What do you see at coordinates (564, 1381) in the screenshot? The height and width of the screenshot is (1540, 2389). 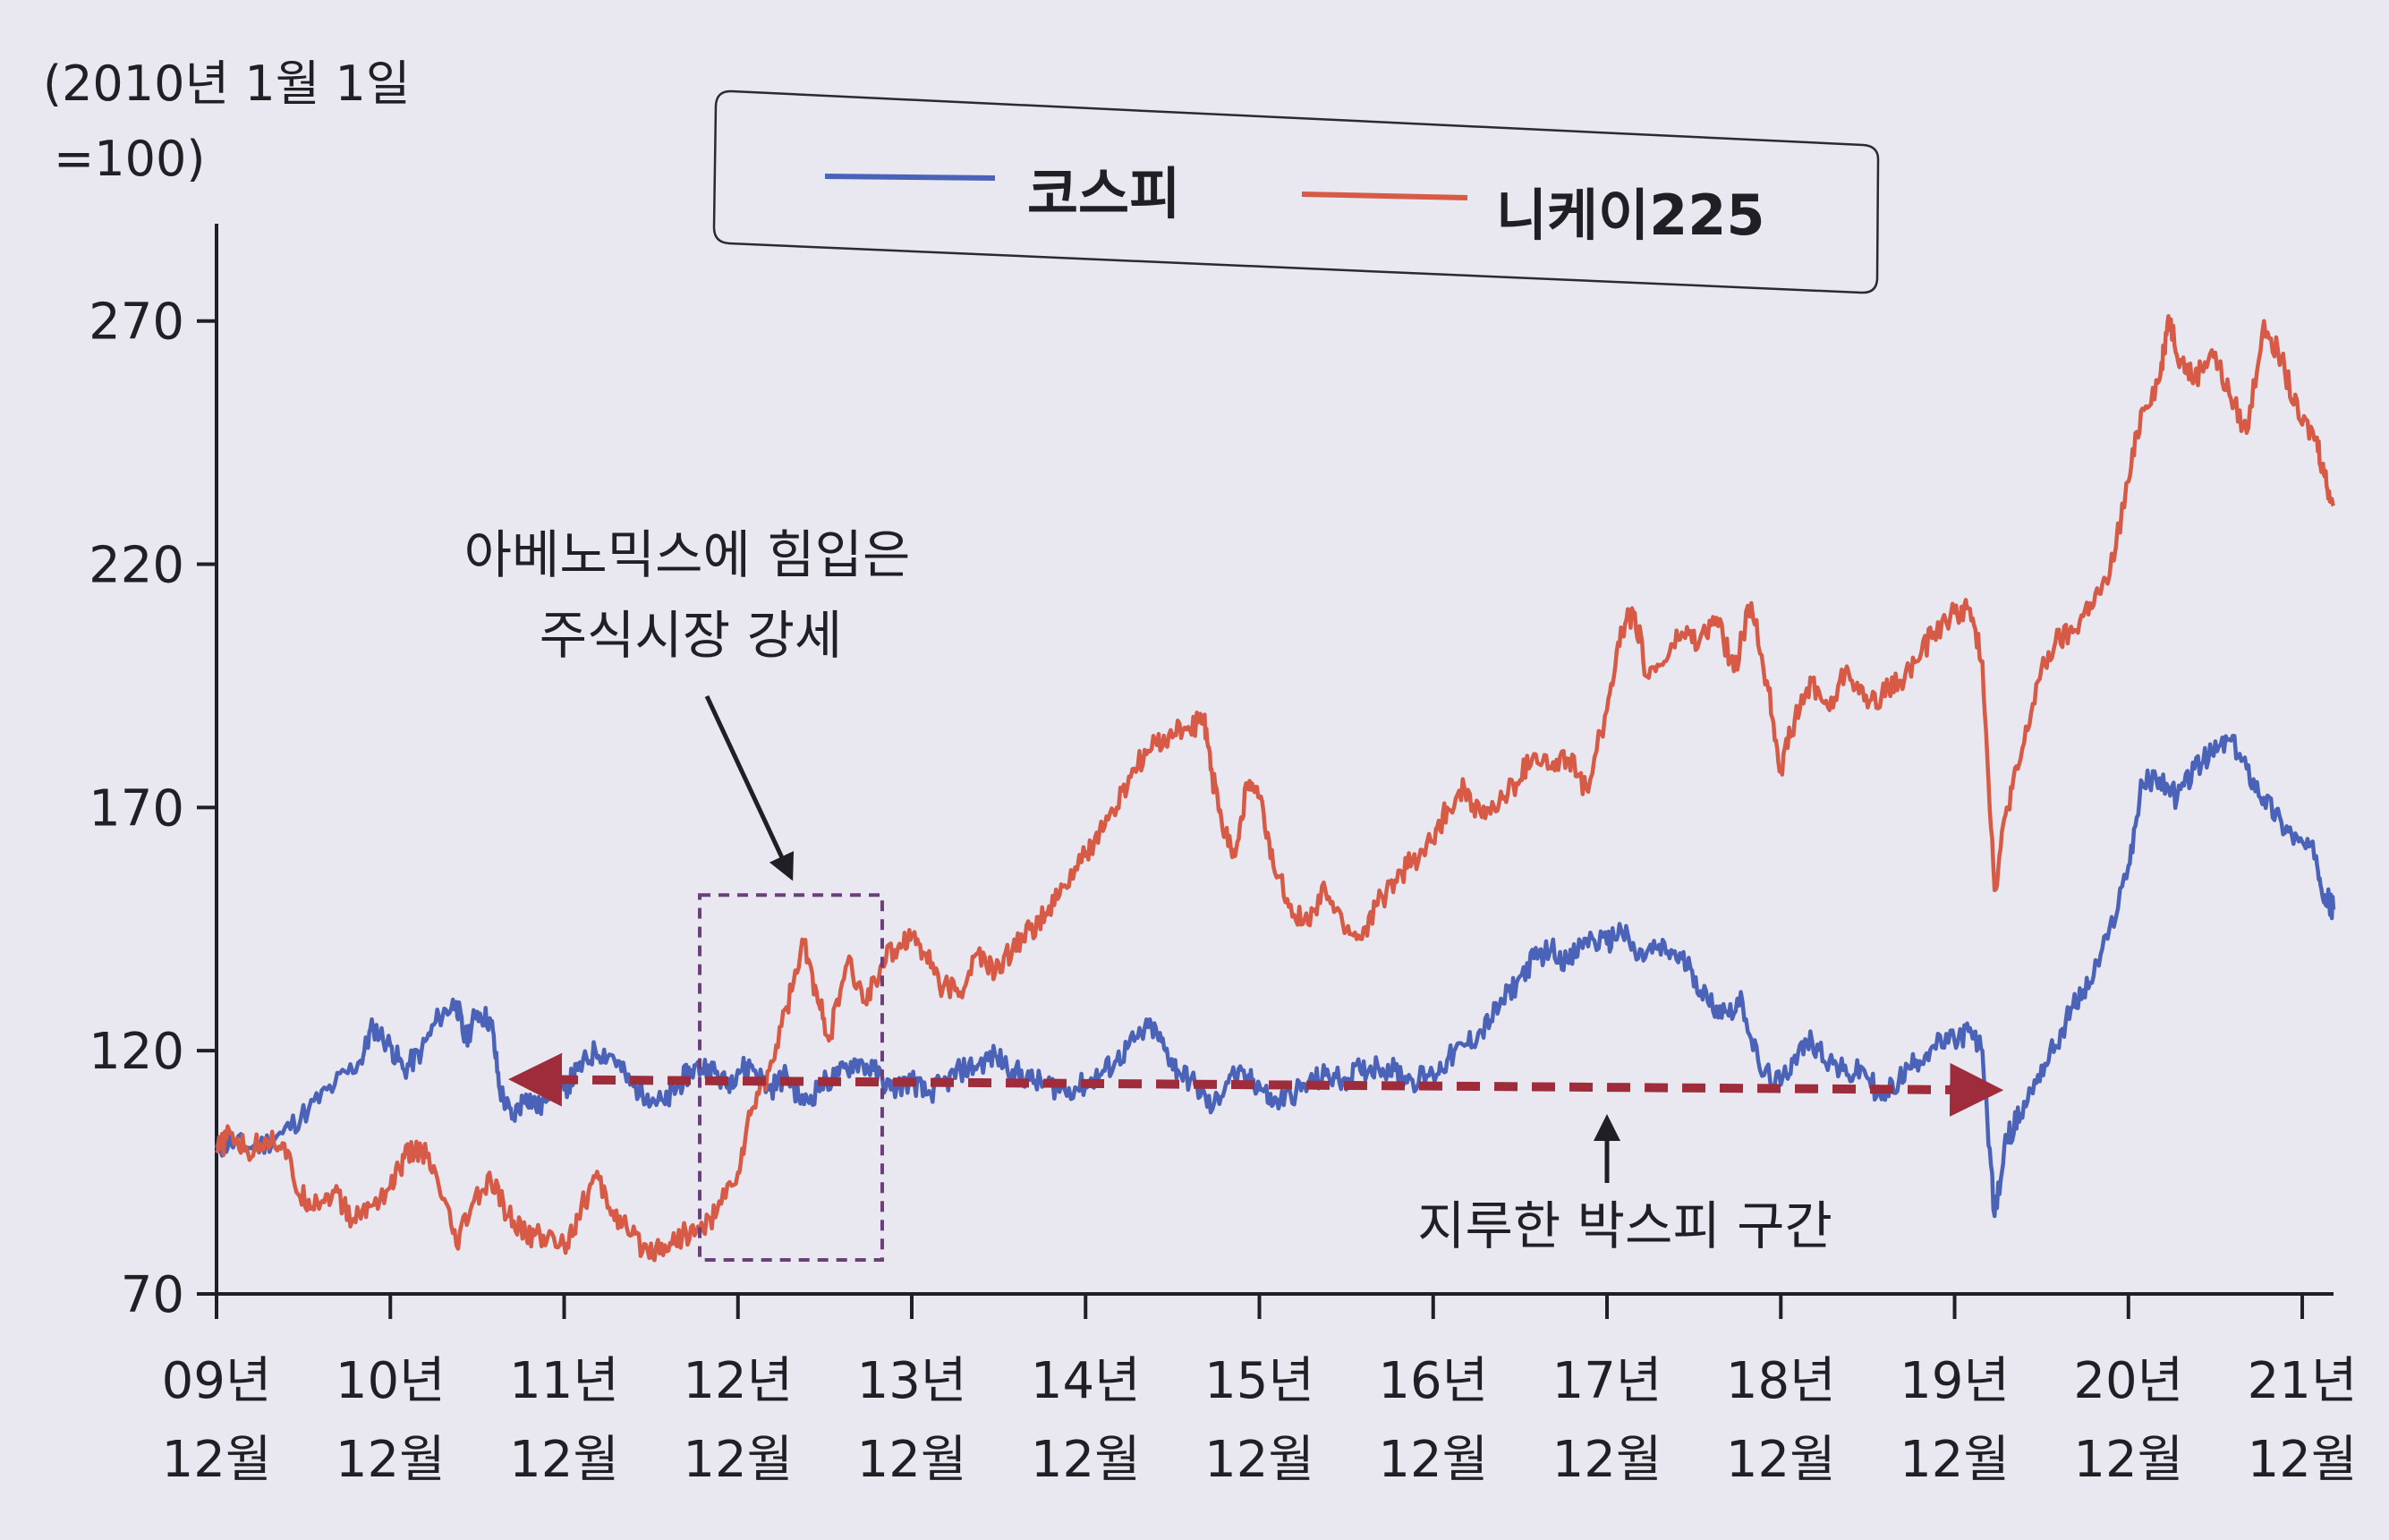 I see `x-tick-label-year: 11년` at bounding box center [564, 1381].